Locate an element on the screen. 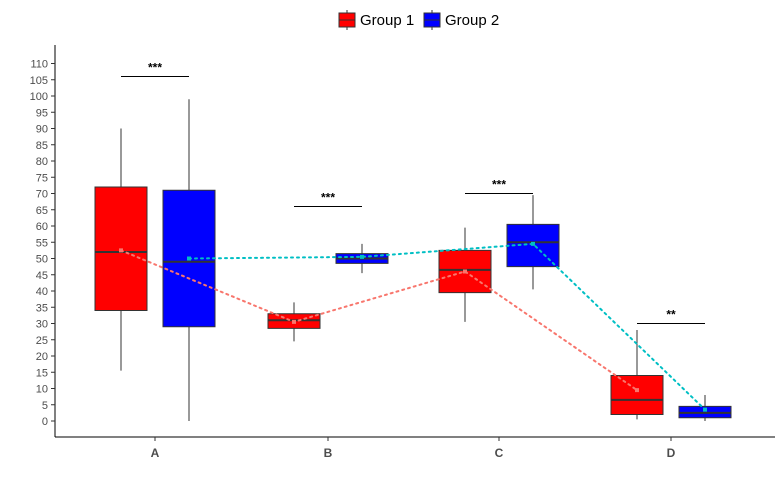  y-tick-label: 55 is located at coordinates (42, 243).